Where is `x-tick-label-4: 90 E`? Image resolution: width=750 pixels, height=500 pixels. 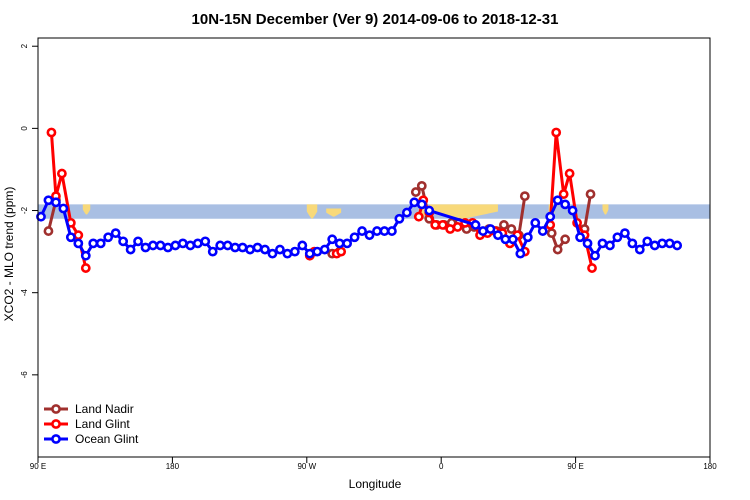
x-tick-label-4: 90 E is located at coordinates (575, 466).